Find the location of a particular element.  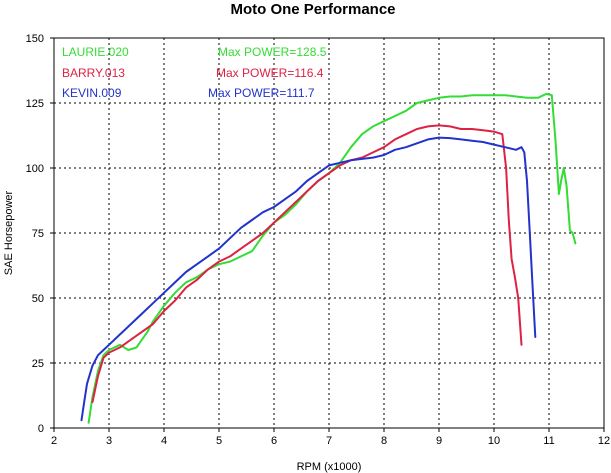

y-tick-label: 25 is located at coordinates (38, 364).